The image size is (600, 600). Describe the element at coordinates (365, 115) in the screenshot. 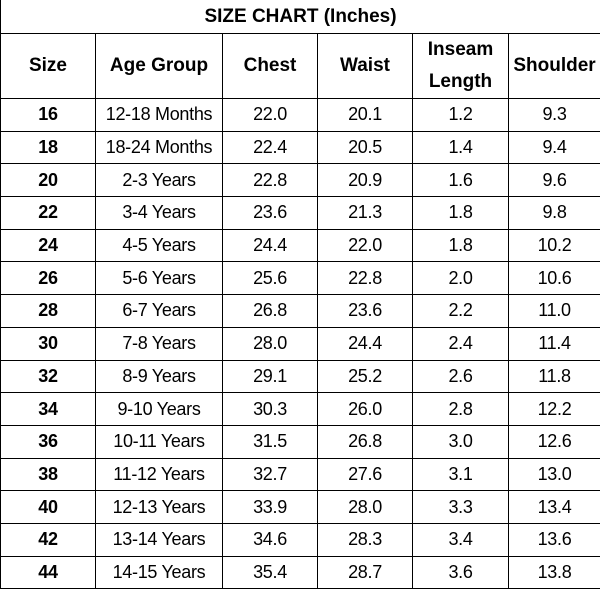

I see `table-cell: 20.1` at that location.